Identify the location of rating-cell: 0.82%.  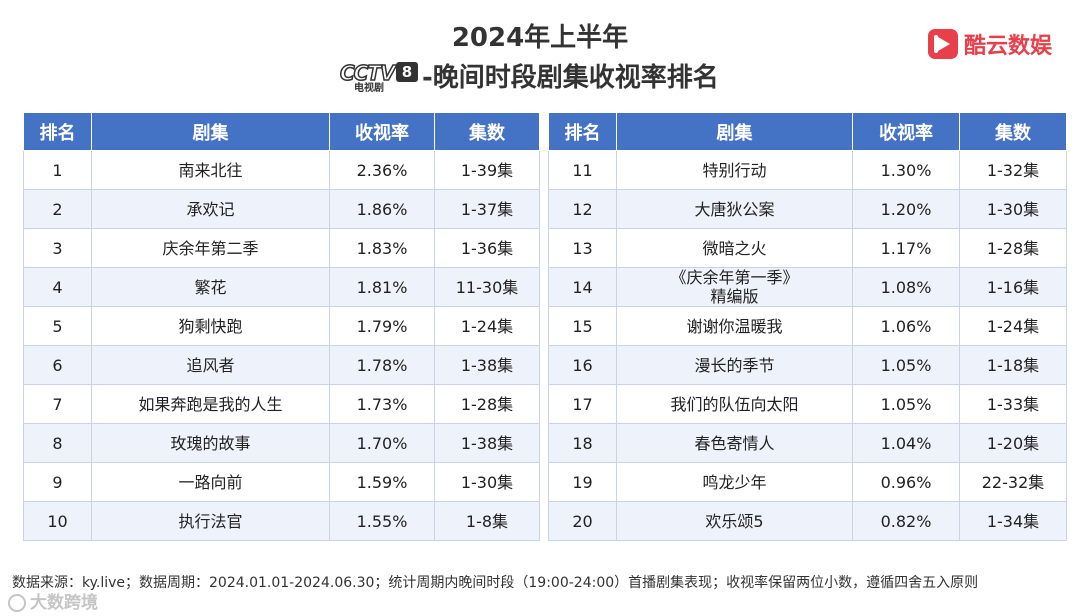
(906, 521).